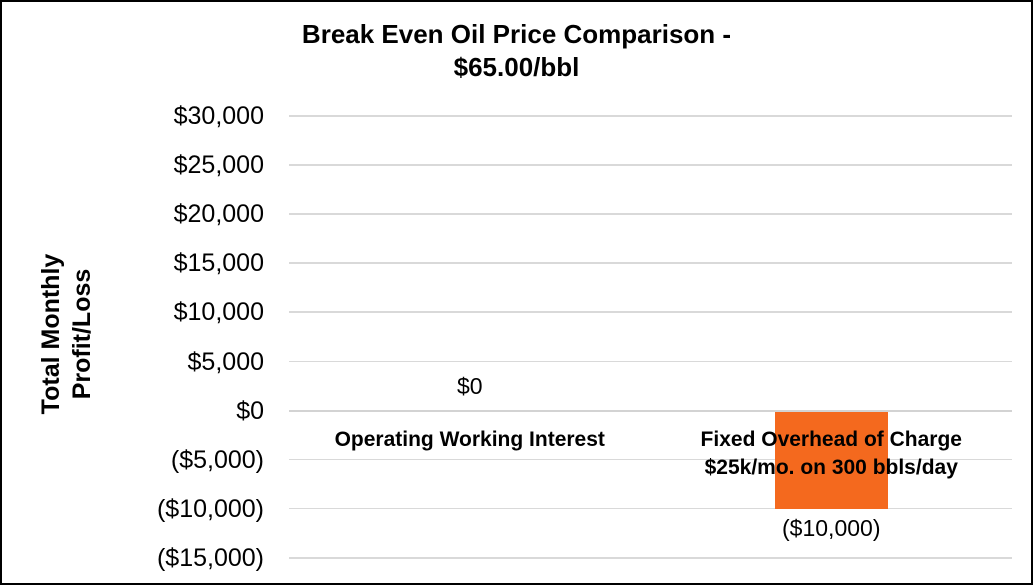 The width and height of the screenshot is (1033, 585). I want to click on category-label: Operating Working Interest, so click(470, 440).